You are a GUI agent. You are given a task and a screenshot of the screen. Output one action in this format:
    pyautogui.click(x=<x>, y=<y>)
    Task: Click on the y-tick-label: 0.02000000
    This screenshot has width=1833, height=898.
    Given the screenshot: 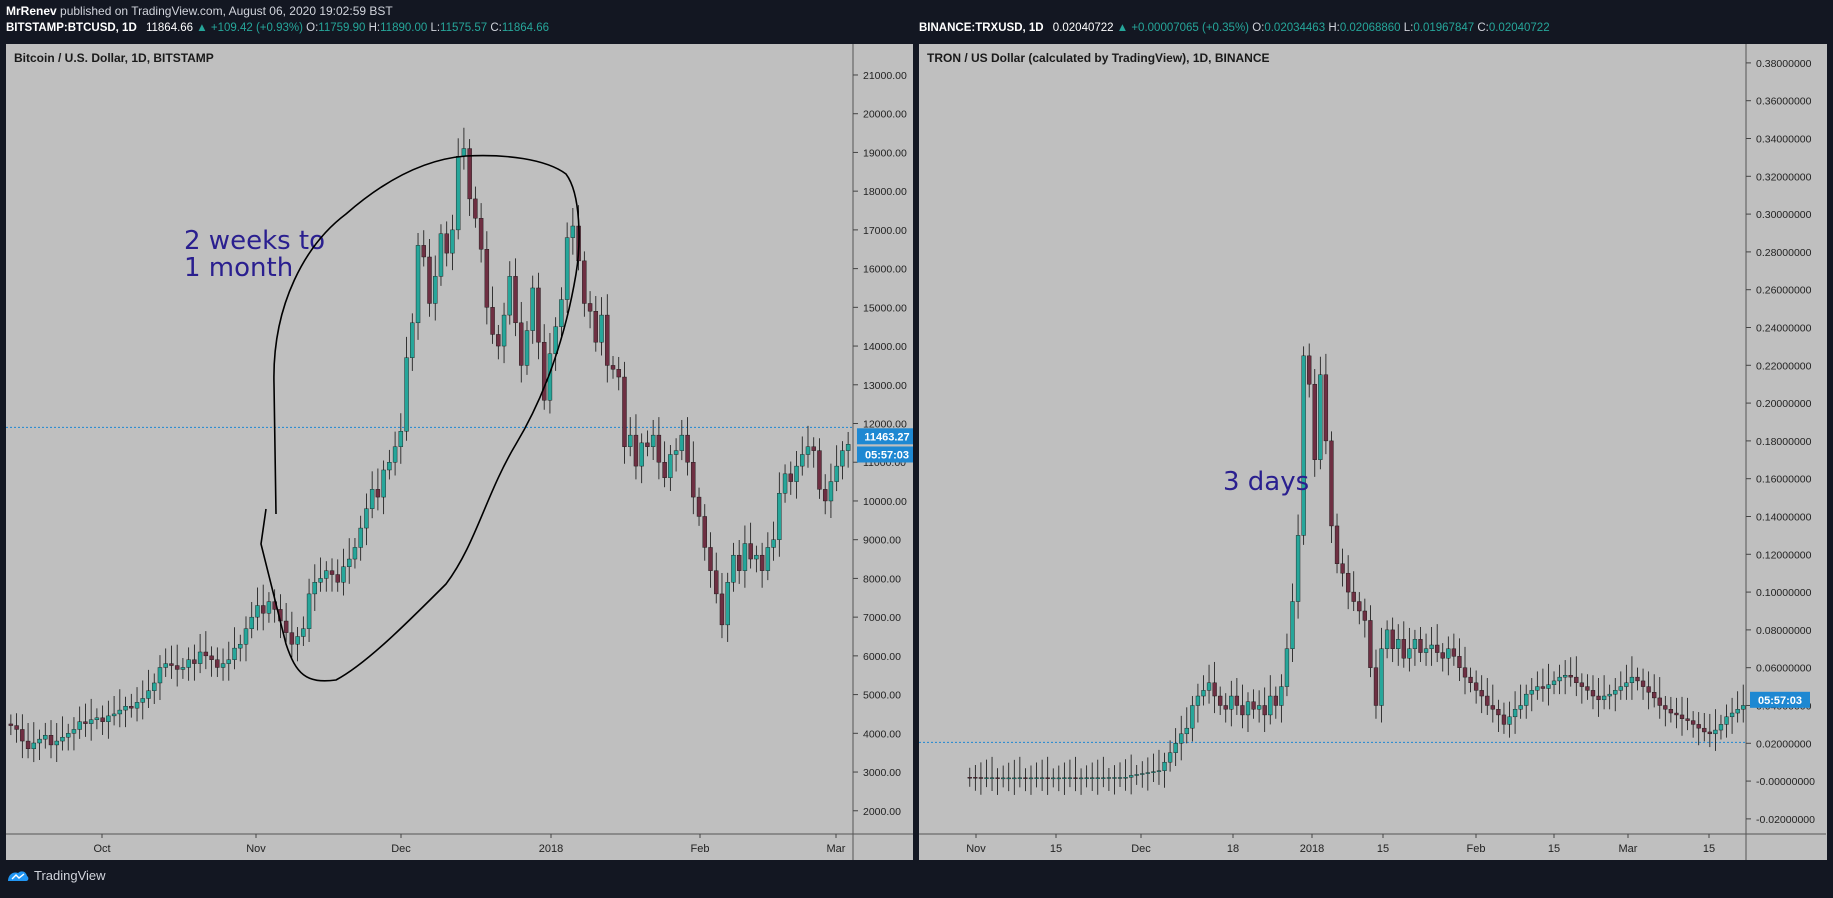 What is the action you would take?
    pyautogui.click(x=1784, y=744)
    